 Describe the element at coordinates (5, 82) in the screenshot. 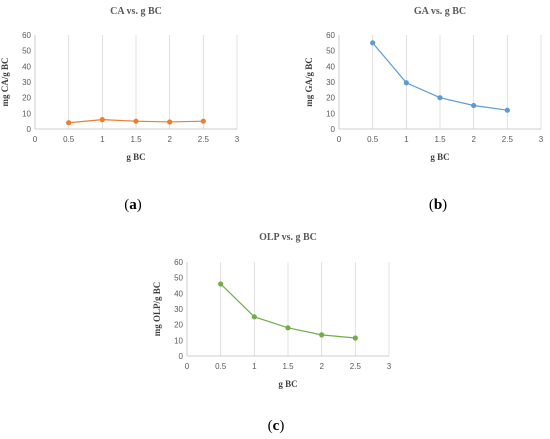

I see `y-axis-label: mg CA/g BC` at that location.